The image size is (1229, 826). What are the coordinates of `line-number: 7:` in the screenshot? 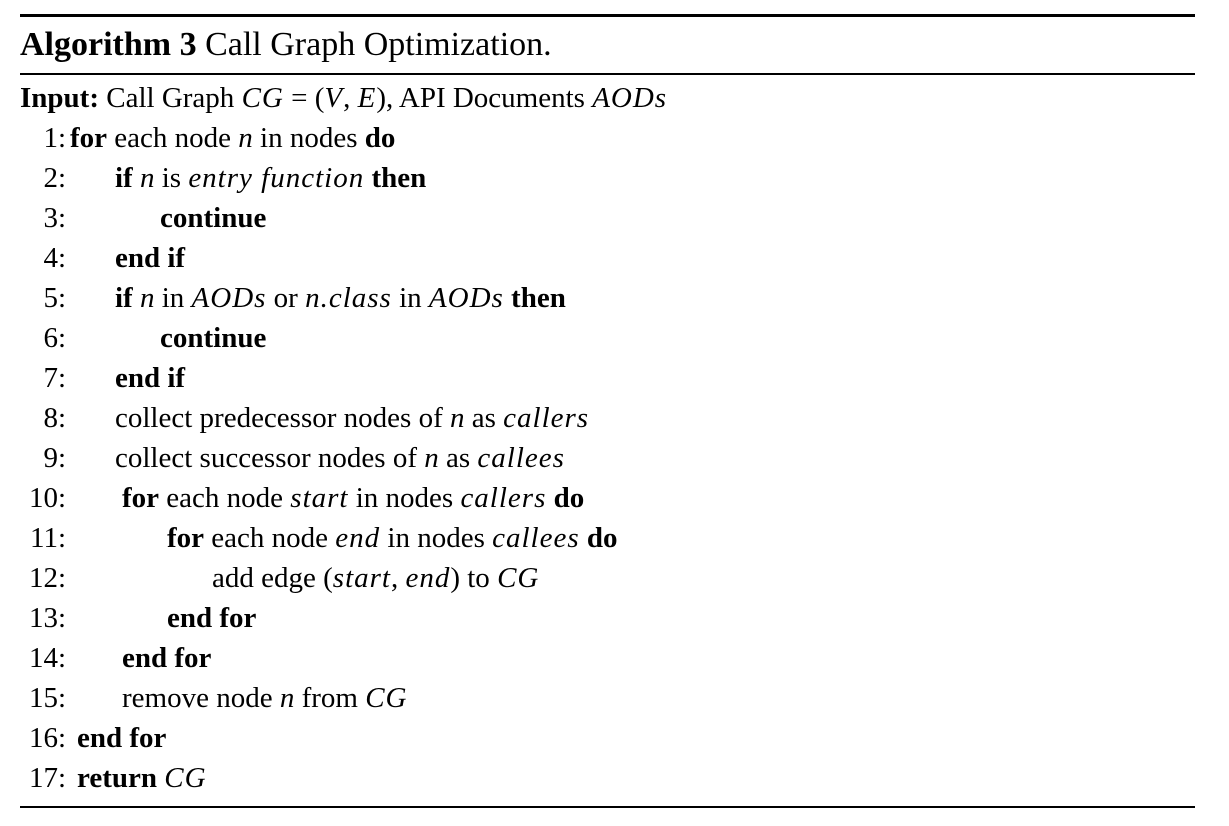 It's located at (54, 378).